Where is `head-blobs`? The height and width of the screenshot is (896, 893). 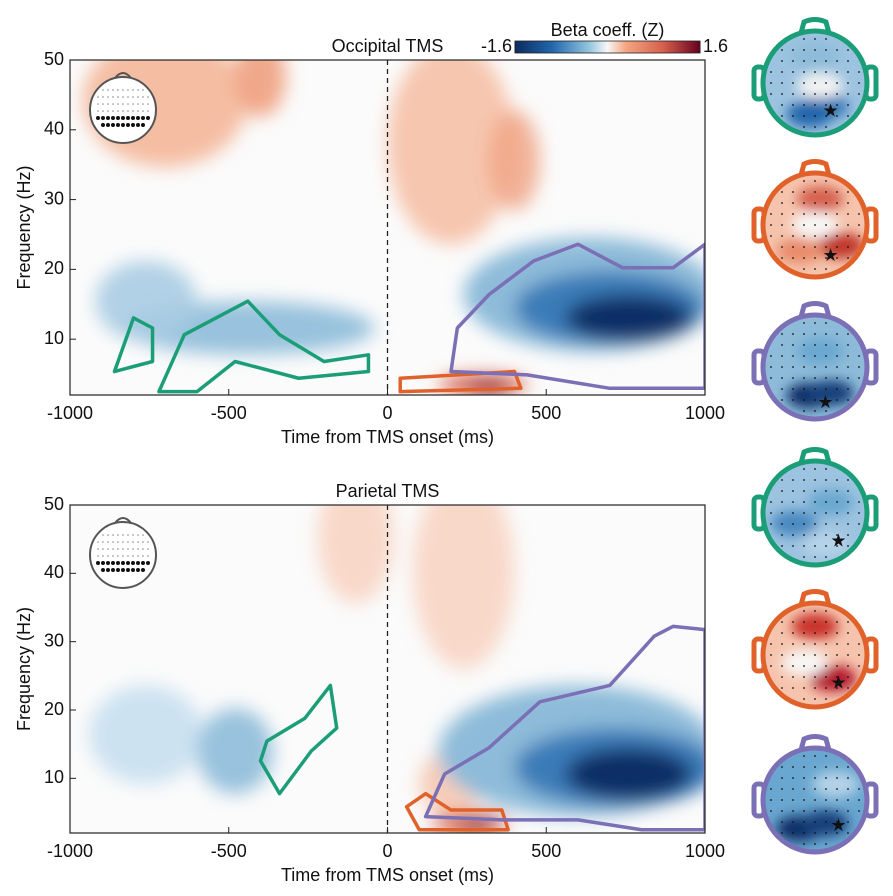
head-blobs is located at coordinates (812, 523).